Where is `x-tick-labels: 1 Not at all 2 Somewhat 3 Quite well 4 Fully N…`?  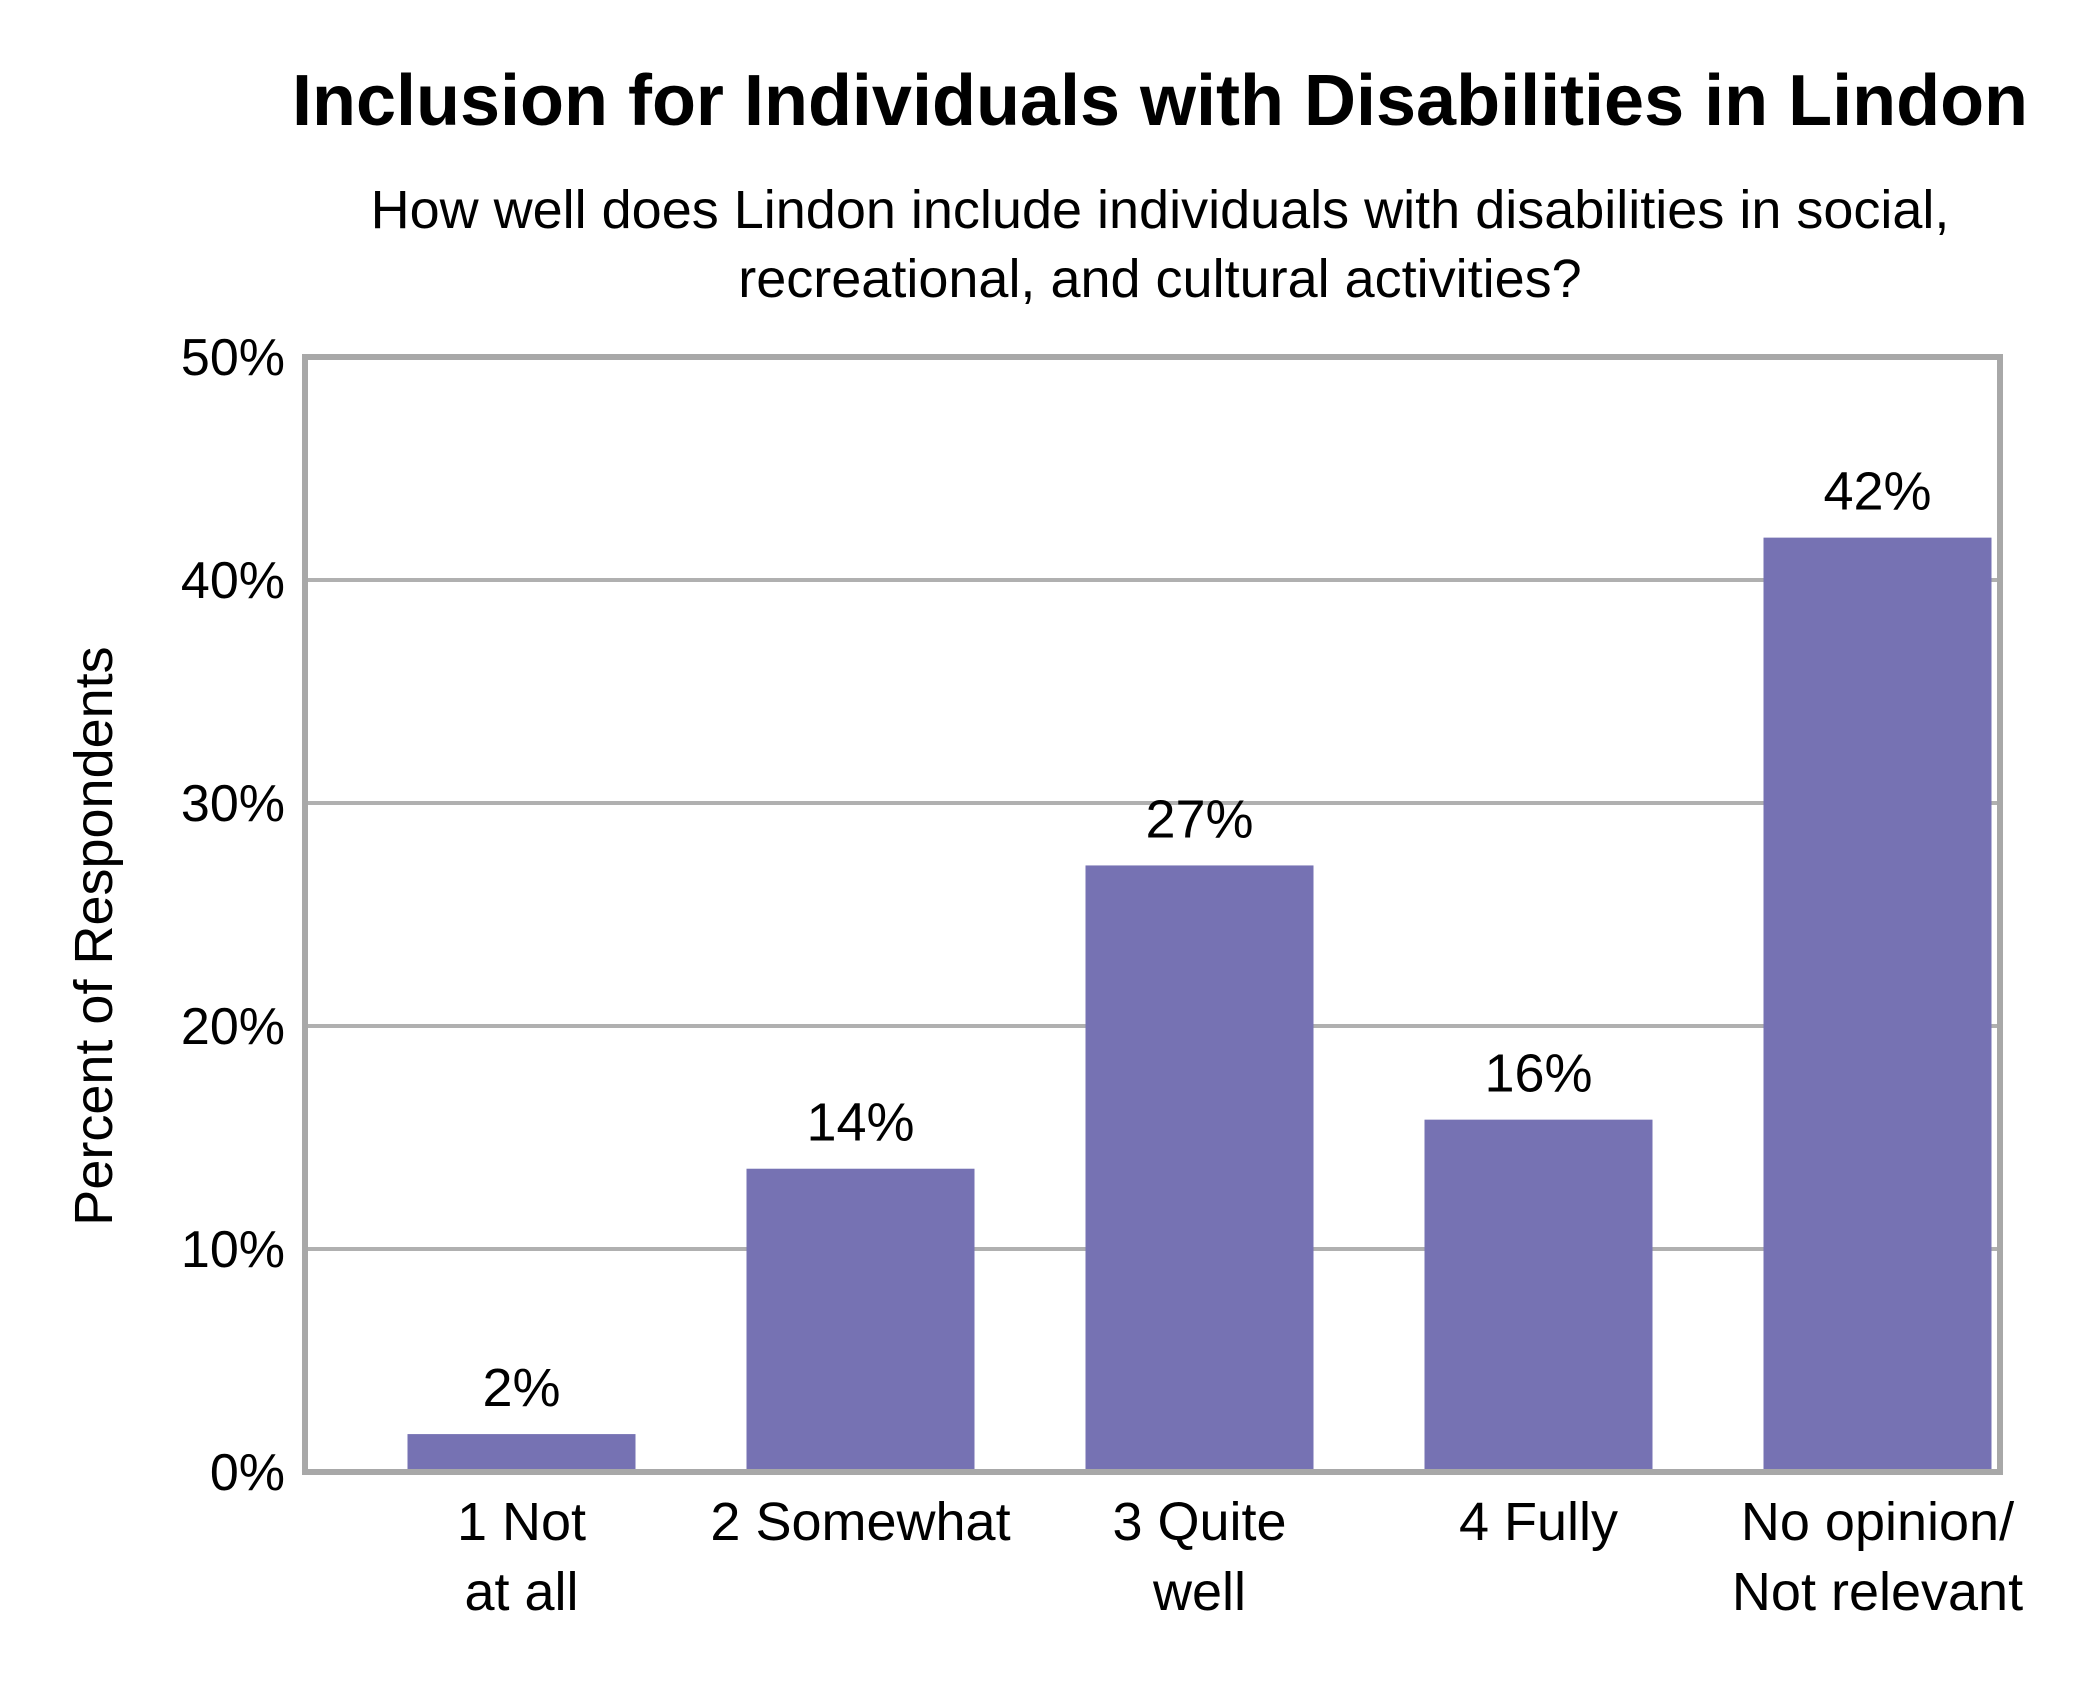
x-tick-labels: 1 Not at all 2 Somewhat 3 Quite well 4 Fully N… is located at coordinates (1240, 1557).